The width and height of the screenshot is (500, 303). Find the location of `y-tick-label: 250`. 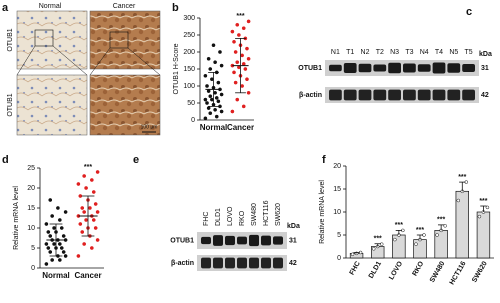

y-tick-label: 250 is located at coordinates (189, 35).